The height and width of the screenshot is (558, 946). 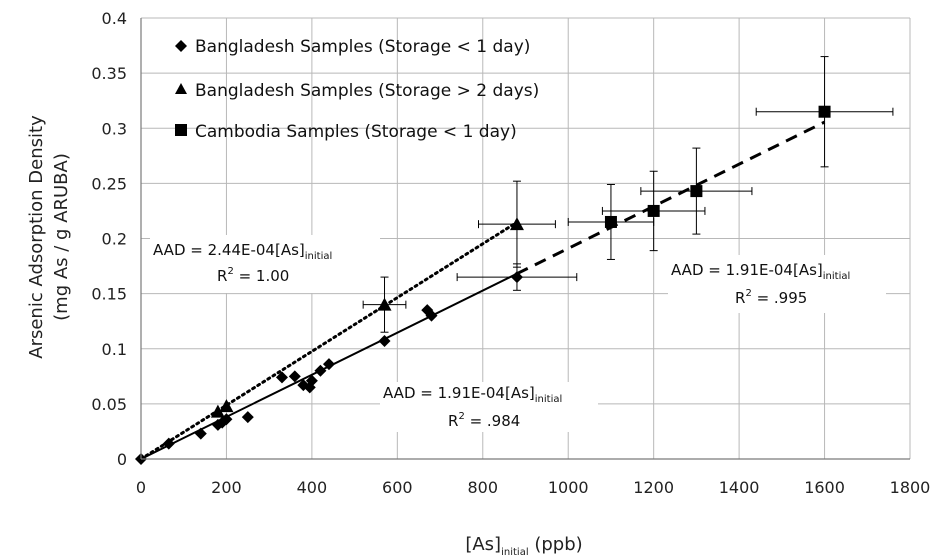 I want to click on legend-item-diamond: Bangladesh Samples (Storage < 1 day), so click(x=352, y=47).